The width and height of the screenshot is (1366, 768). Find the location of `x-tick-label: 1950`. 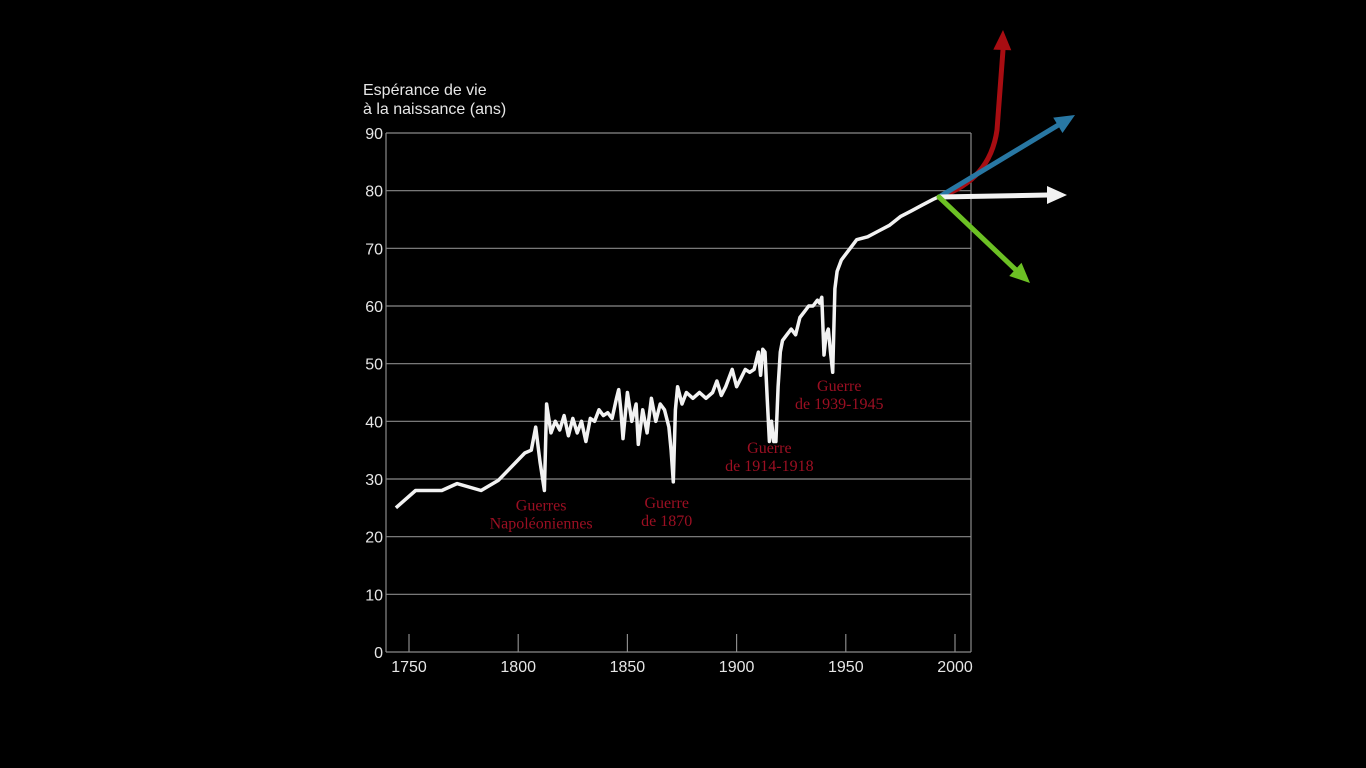

x-tick-label: 1950 is located at coordinates (846, 667).